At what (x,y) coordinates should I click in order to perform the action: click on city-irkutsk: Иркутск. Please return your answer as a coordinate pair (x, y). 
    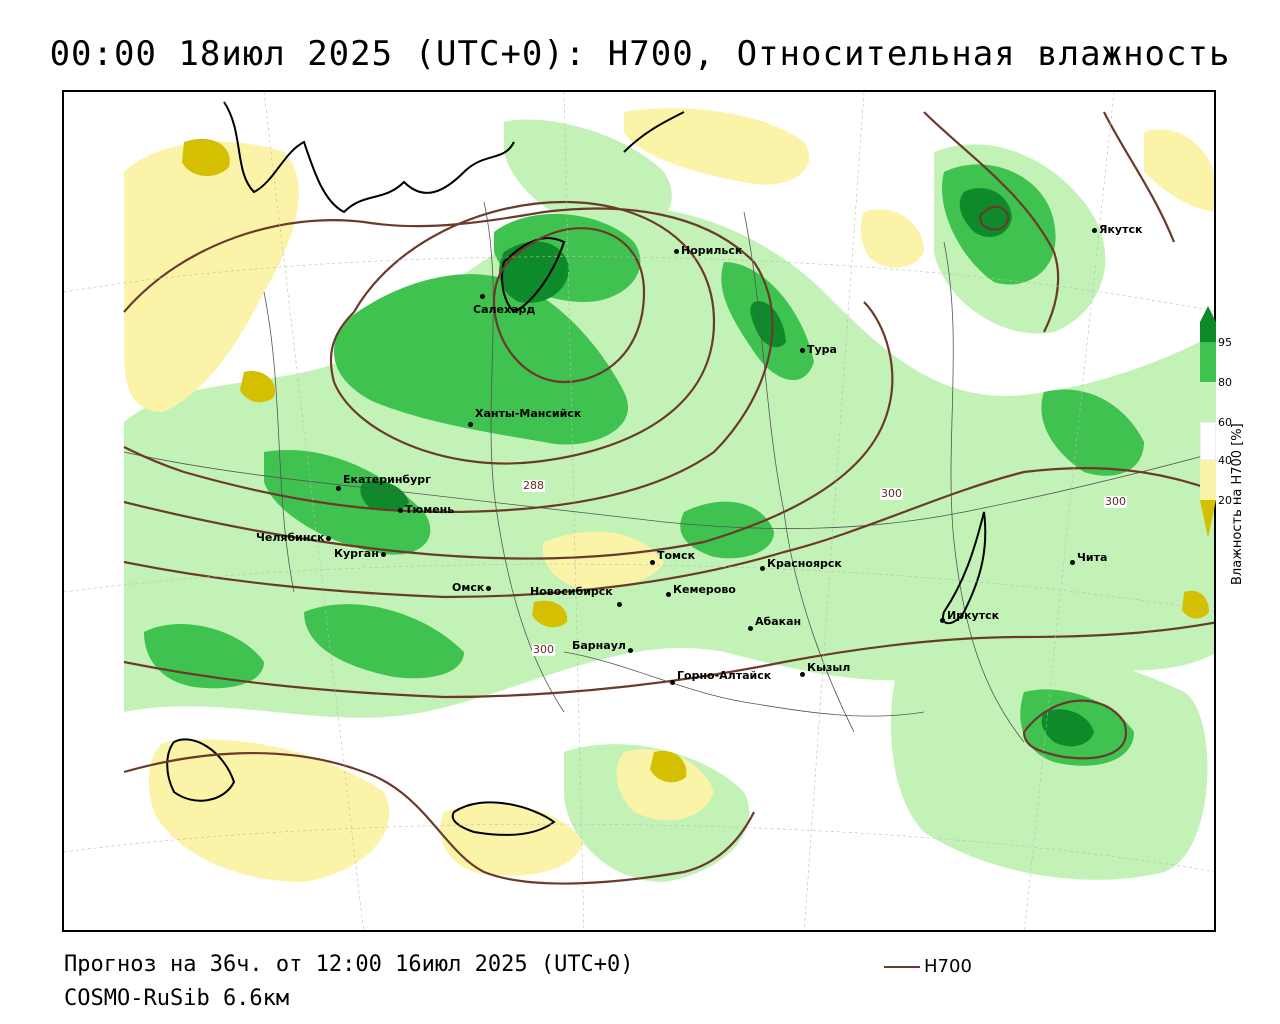
    Looking at the image, I should click on (969, 618).